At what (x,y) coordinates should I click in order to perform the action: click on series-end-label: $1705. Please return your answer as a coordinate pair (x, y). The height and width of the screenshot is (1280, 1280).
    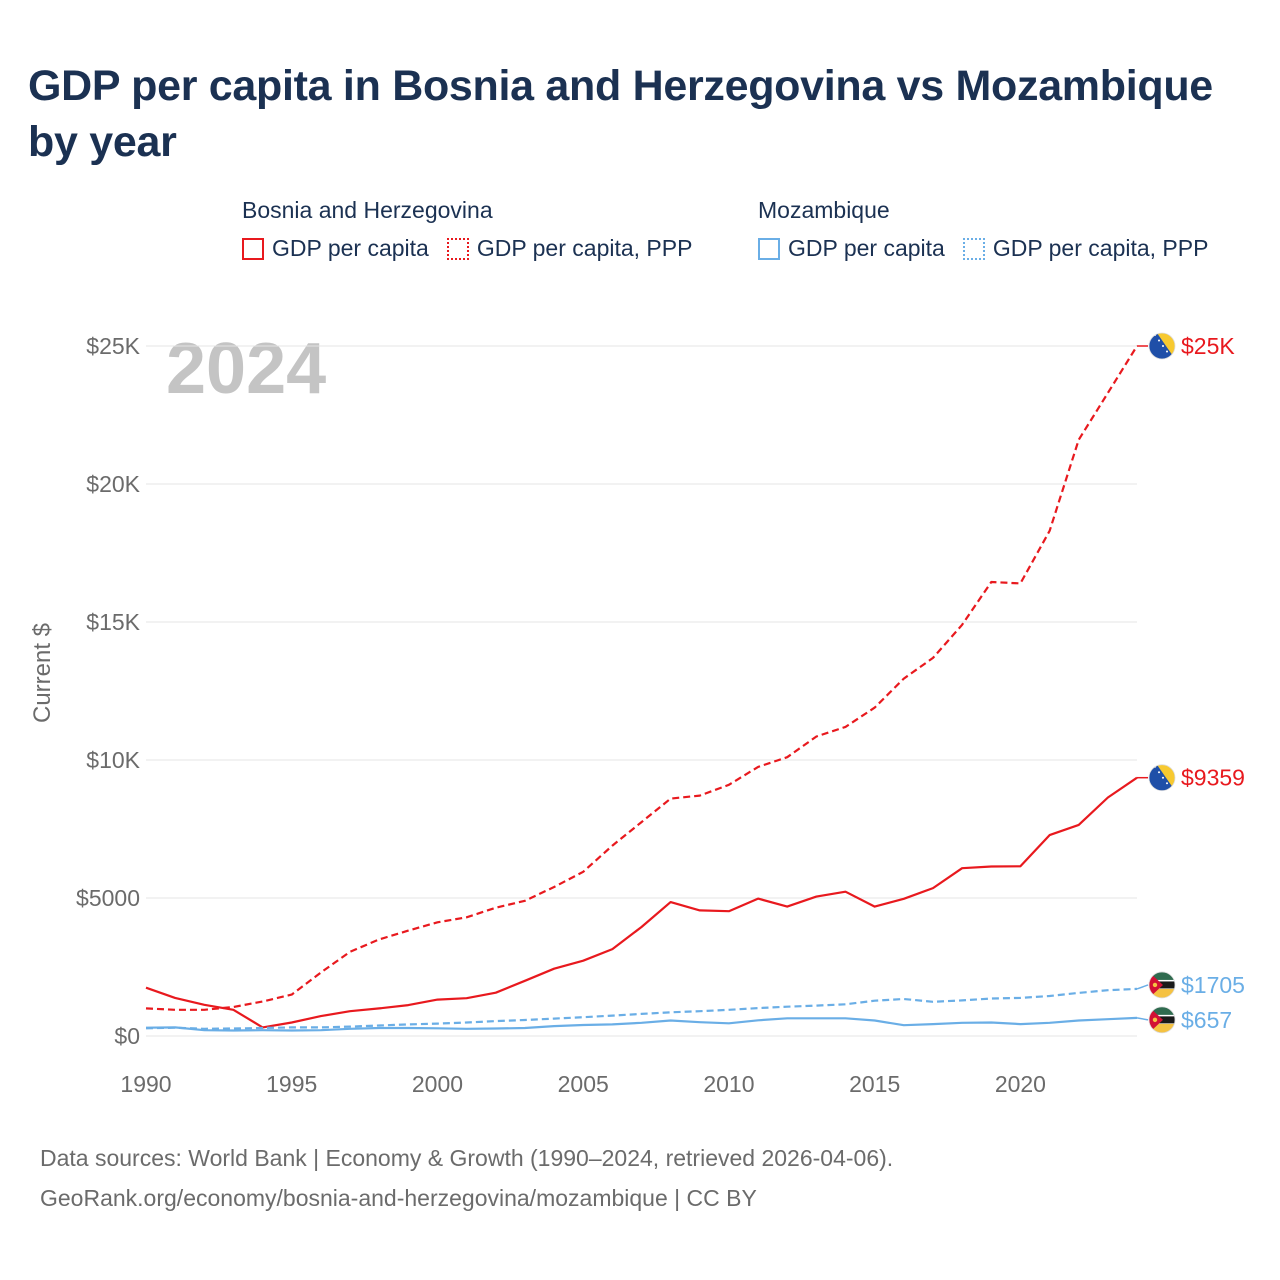
    Looking at the image, I should click on (1213, 985).